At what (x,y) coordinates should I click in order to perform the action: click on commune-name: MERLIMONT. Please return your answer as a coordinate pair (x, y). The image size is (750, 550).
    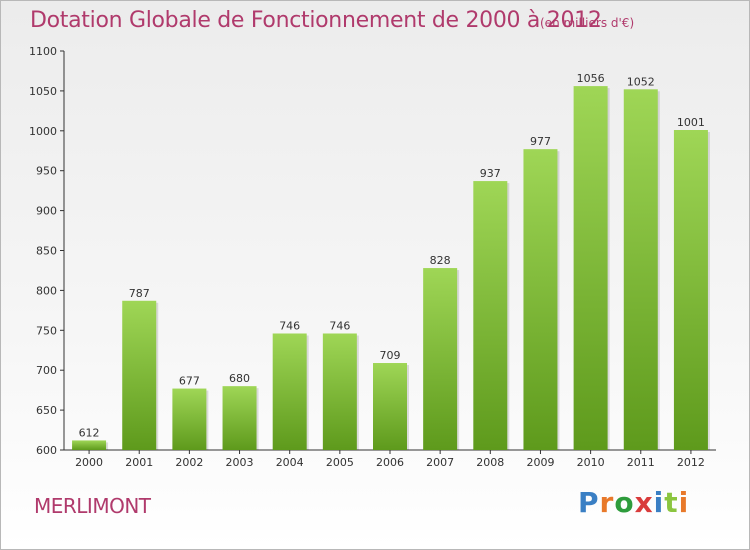
    Looking at the image, I should click on (92, 506).